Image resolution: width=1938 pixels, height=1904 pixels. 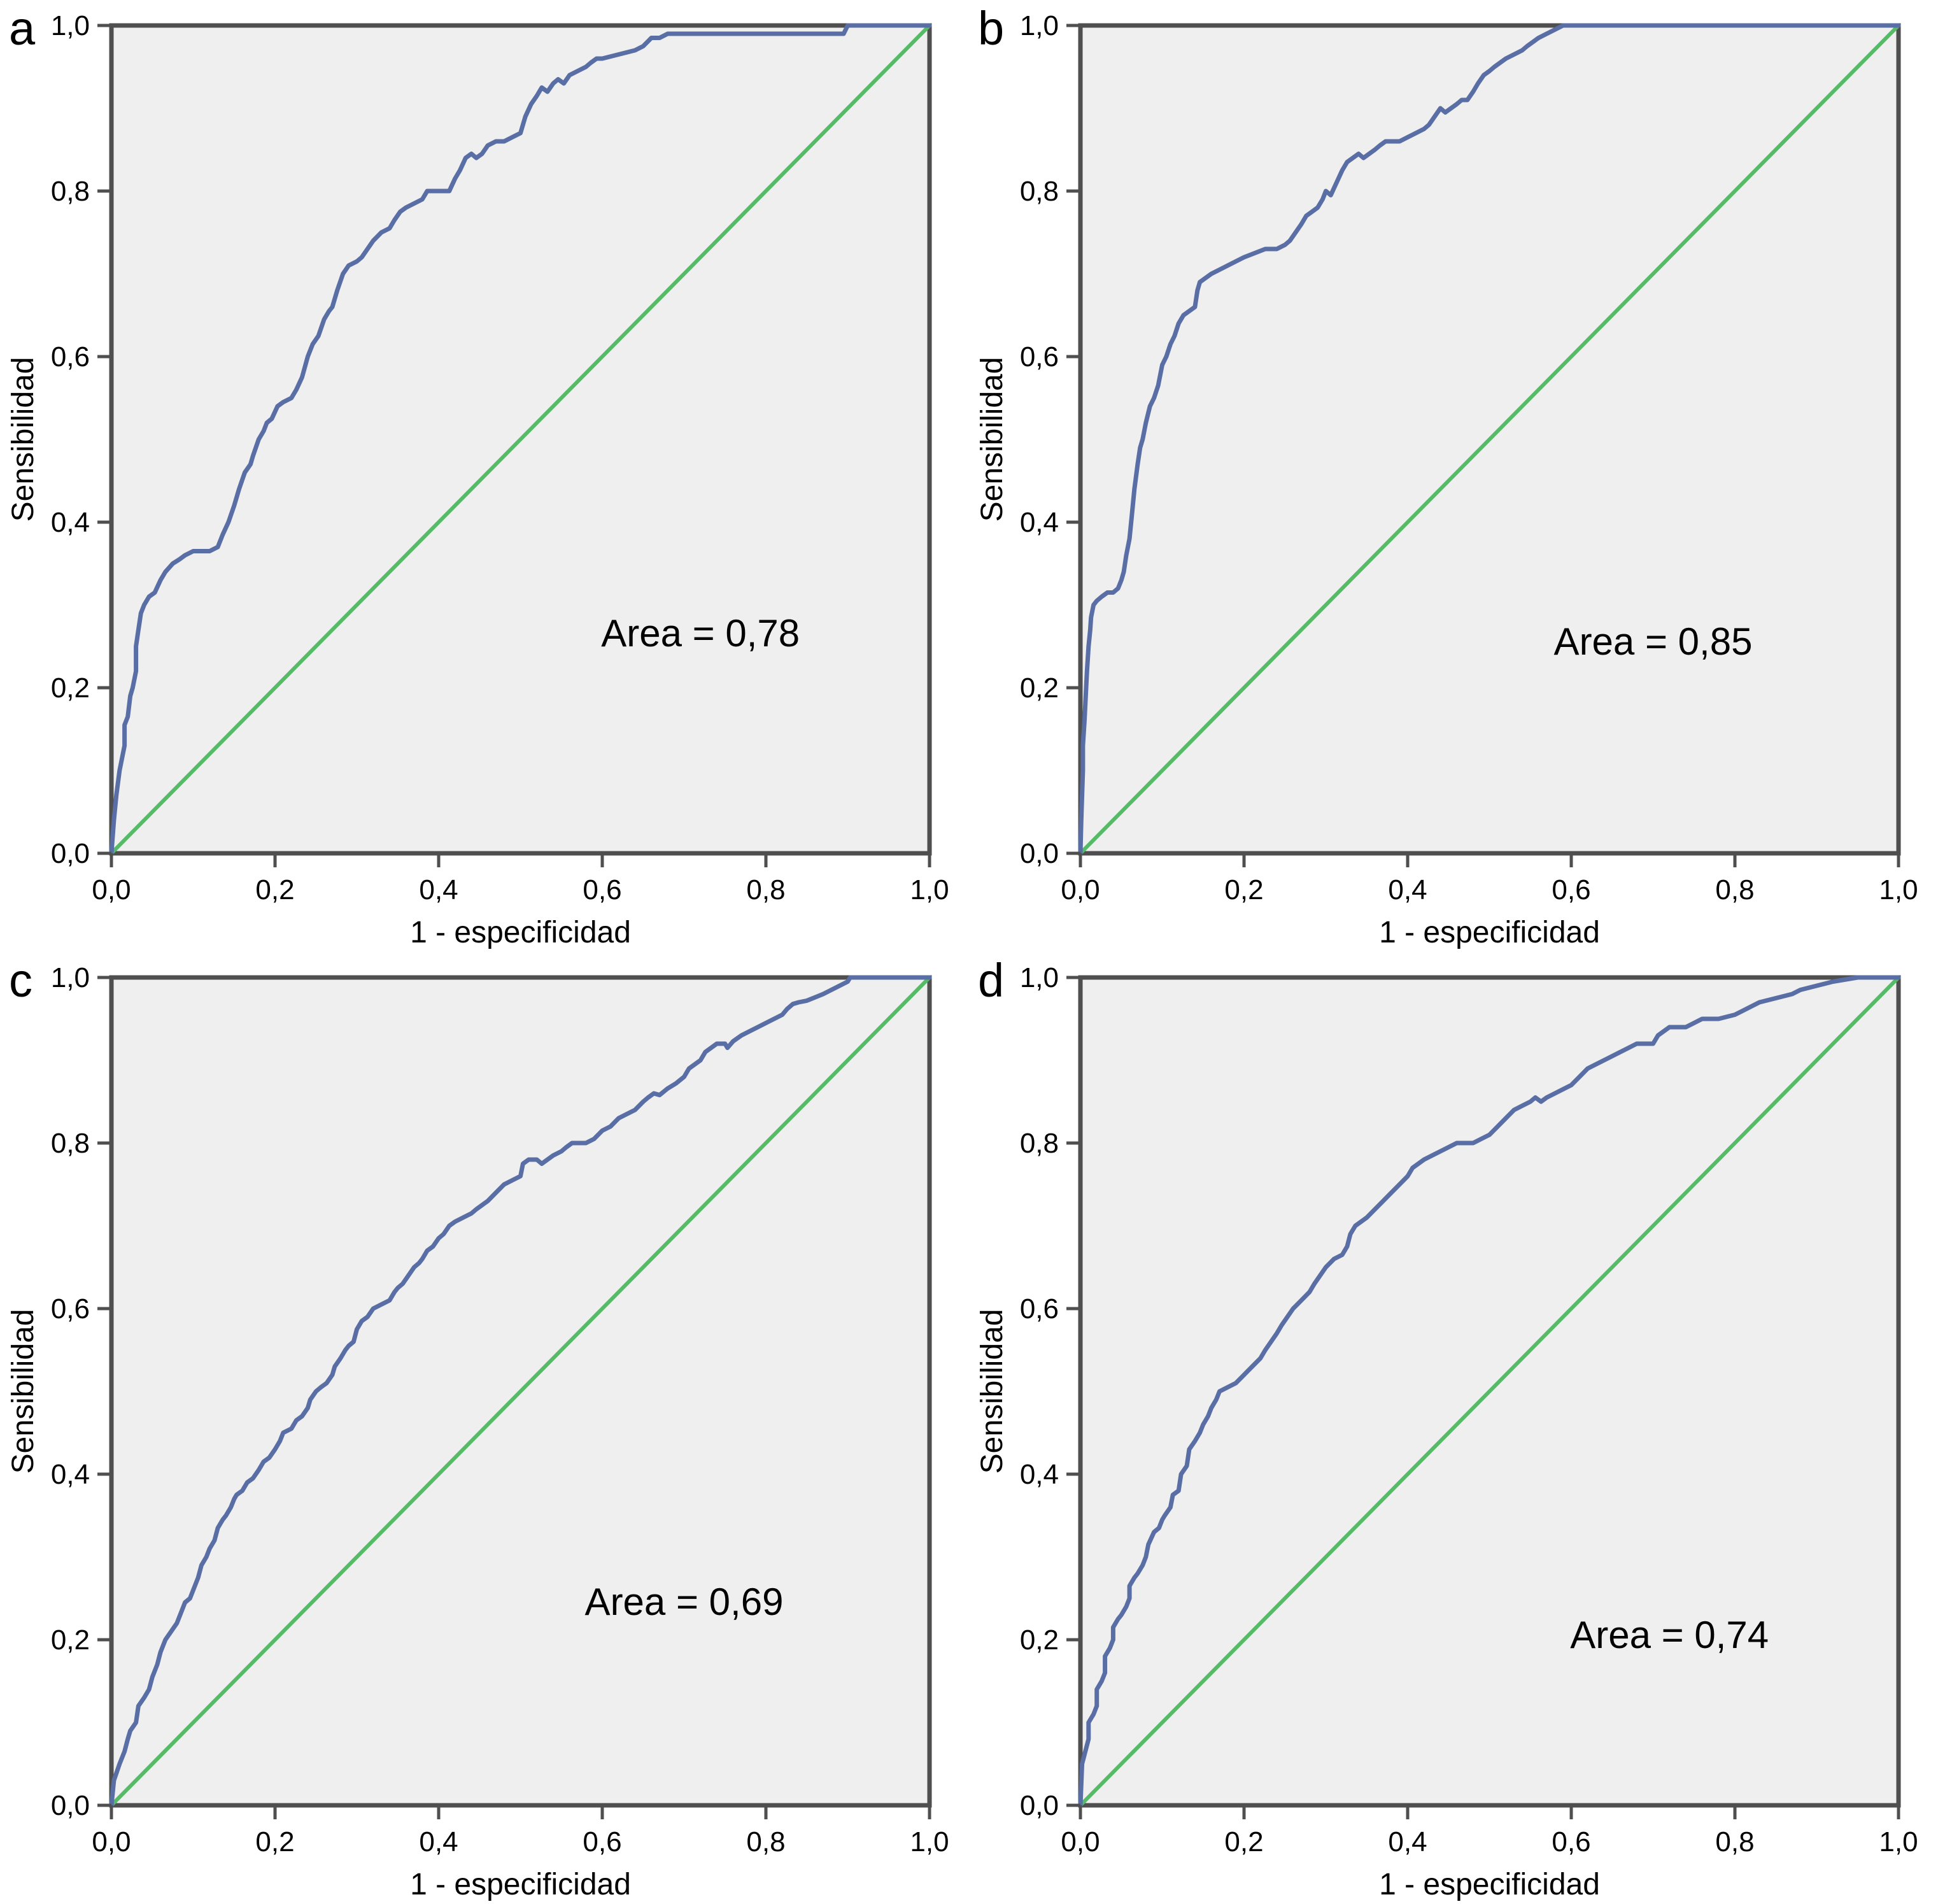 What do you see at coordinates (684, 1602) in the screenshot?
I see `auc-annotation: Area = 0,69` at bounding box center [684, 1602].